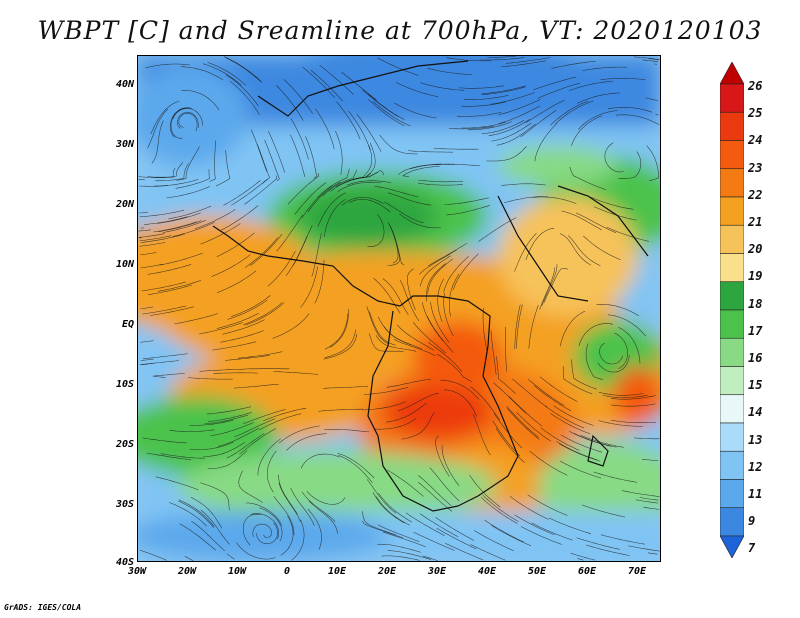 This screenshot has width=800, height=618. I want to click on colorbar-label: 16, so click(755, 358).